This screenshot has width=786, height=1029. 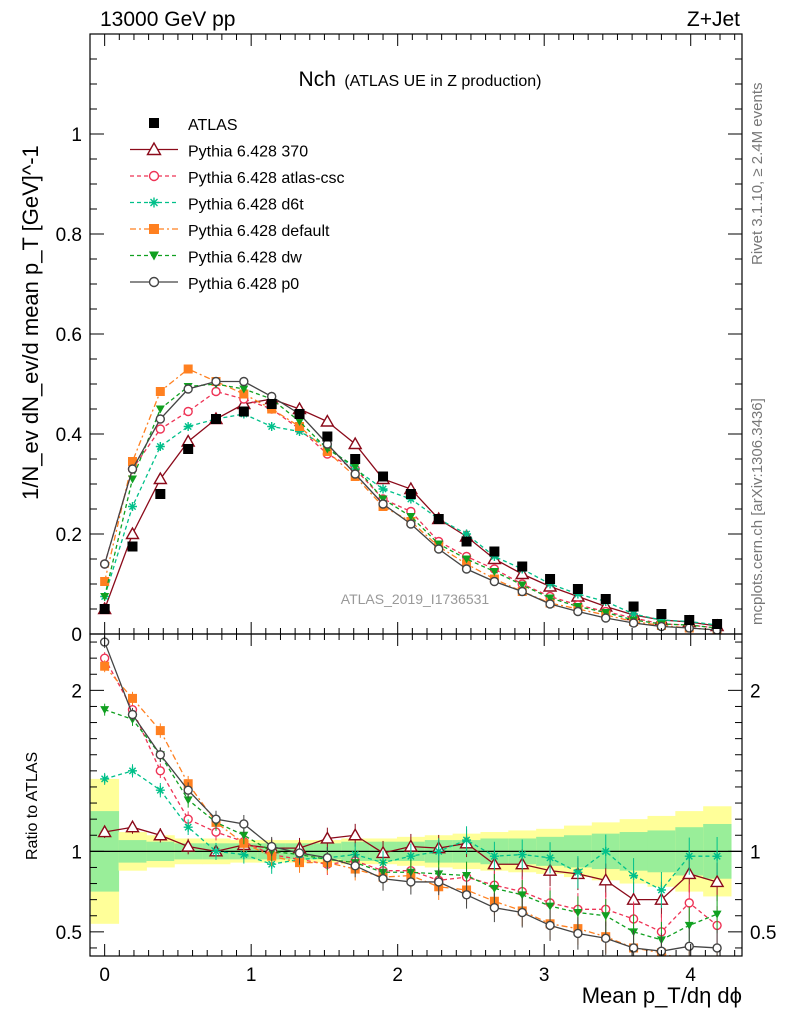 I want to click on header-process-label: Z+Jet, so click(x=713, y=19).